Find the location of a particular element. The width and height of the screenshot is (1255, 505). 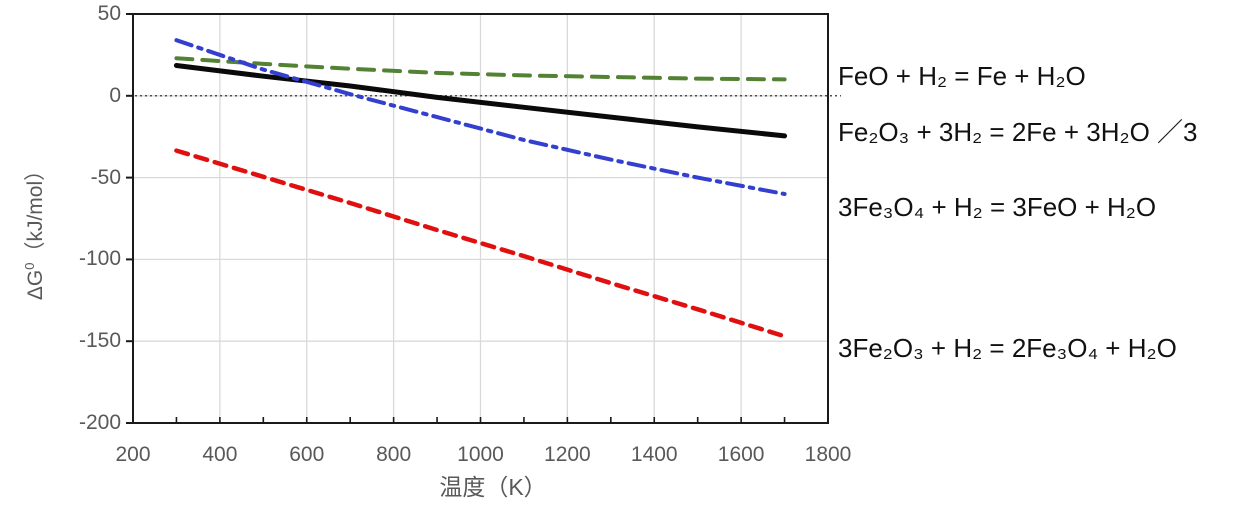

x-axis-title: 温度（K） is located at coordinates (493, 487).